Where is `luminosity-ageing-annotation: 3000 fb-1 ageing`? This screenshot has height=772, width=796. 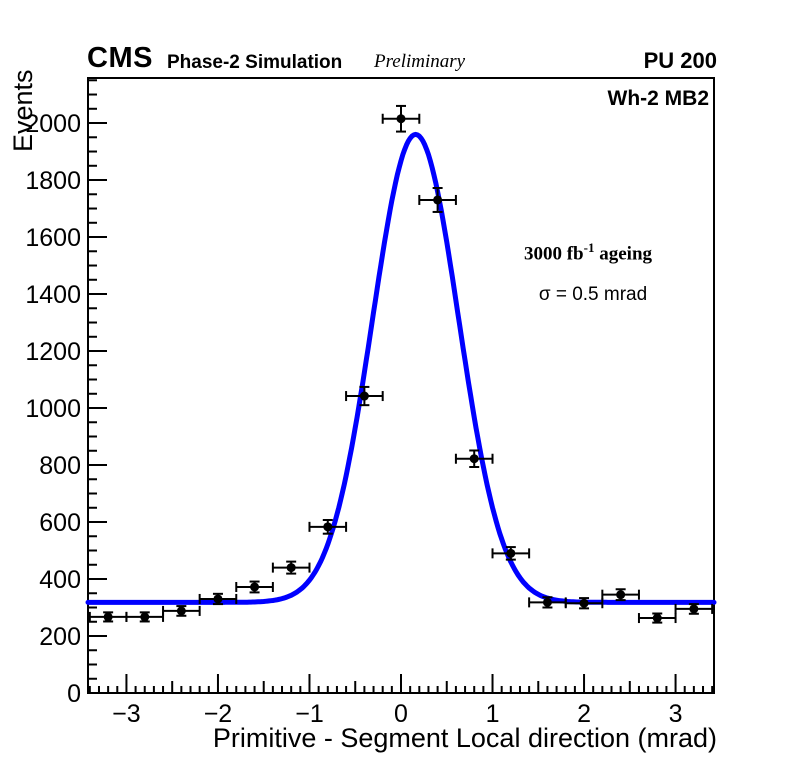 luminosity-ageing-annotation: 3000 fb-1 ageing is located at coordinates (588, 252).